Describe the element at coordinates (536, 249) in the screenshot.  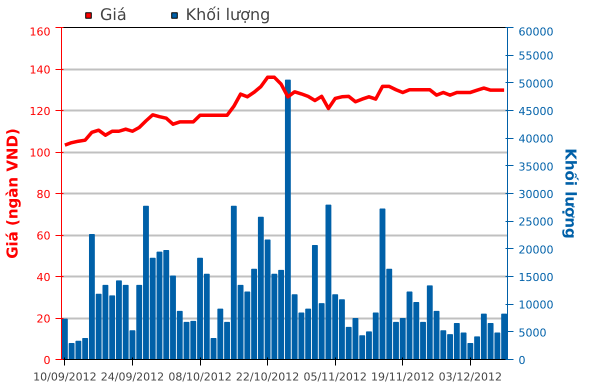
I see `y2-tick-label: 20000` at that location.